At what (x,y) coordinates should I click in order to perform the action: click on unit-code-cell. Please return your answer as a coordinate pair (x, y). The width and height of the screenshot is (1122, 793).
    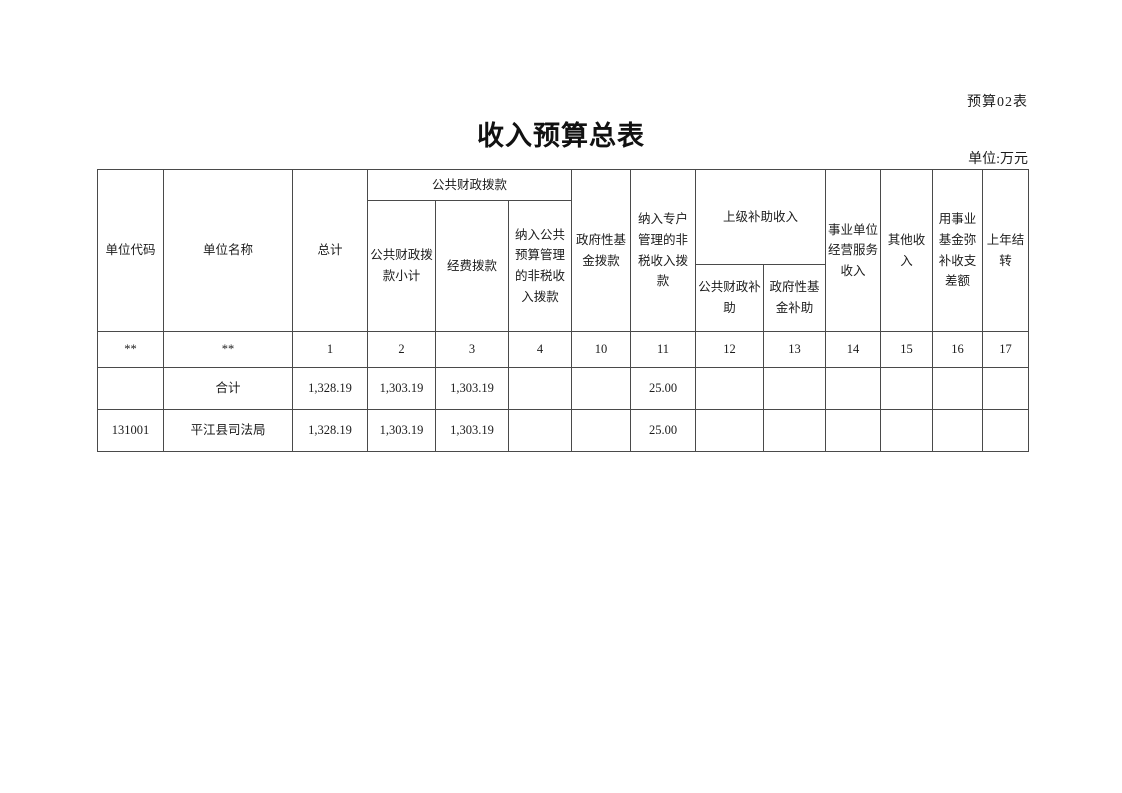
    Looking at the image, I should click on (130, 388).